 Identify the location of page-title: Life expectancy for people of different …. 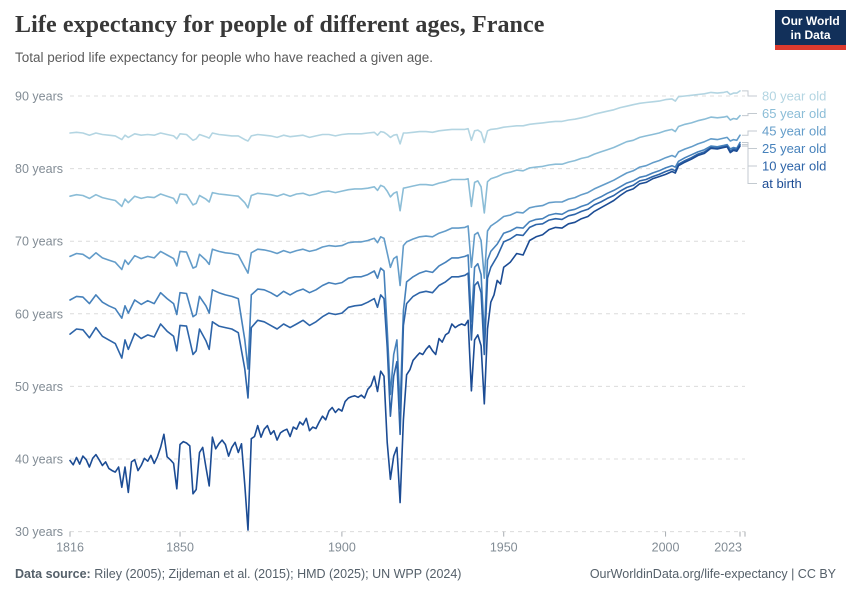
(280, 25).